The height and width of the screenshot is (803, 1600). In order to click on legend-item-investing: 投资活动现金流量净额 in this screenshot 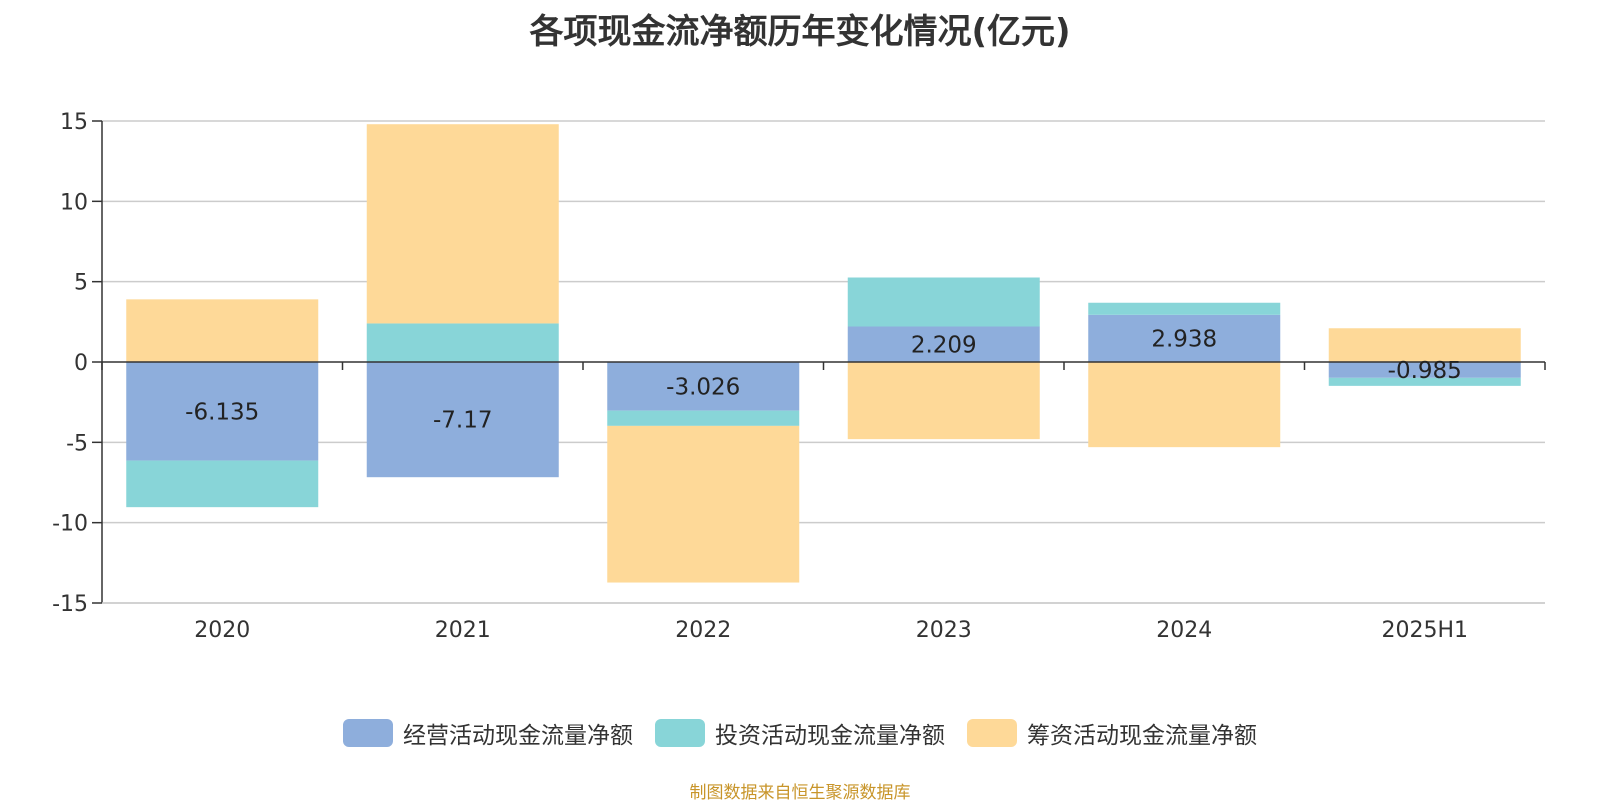, I will do `click(800, 733)`.